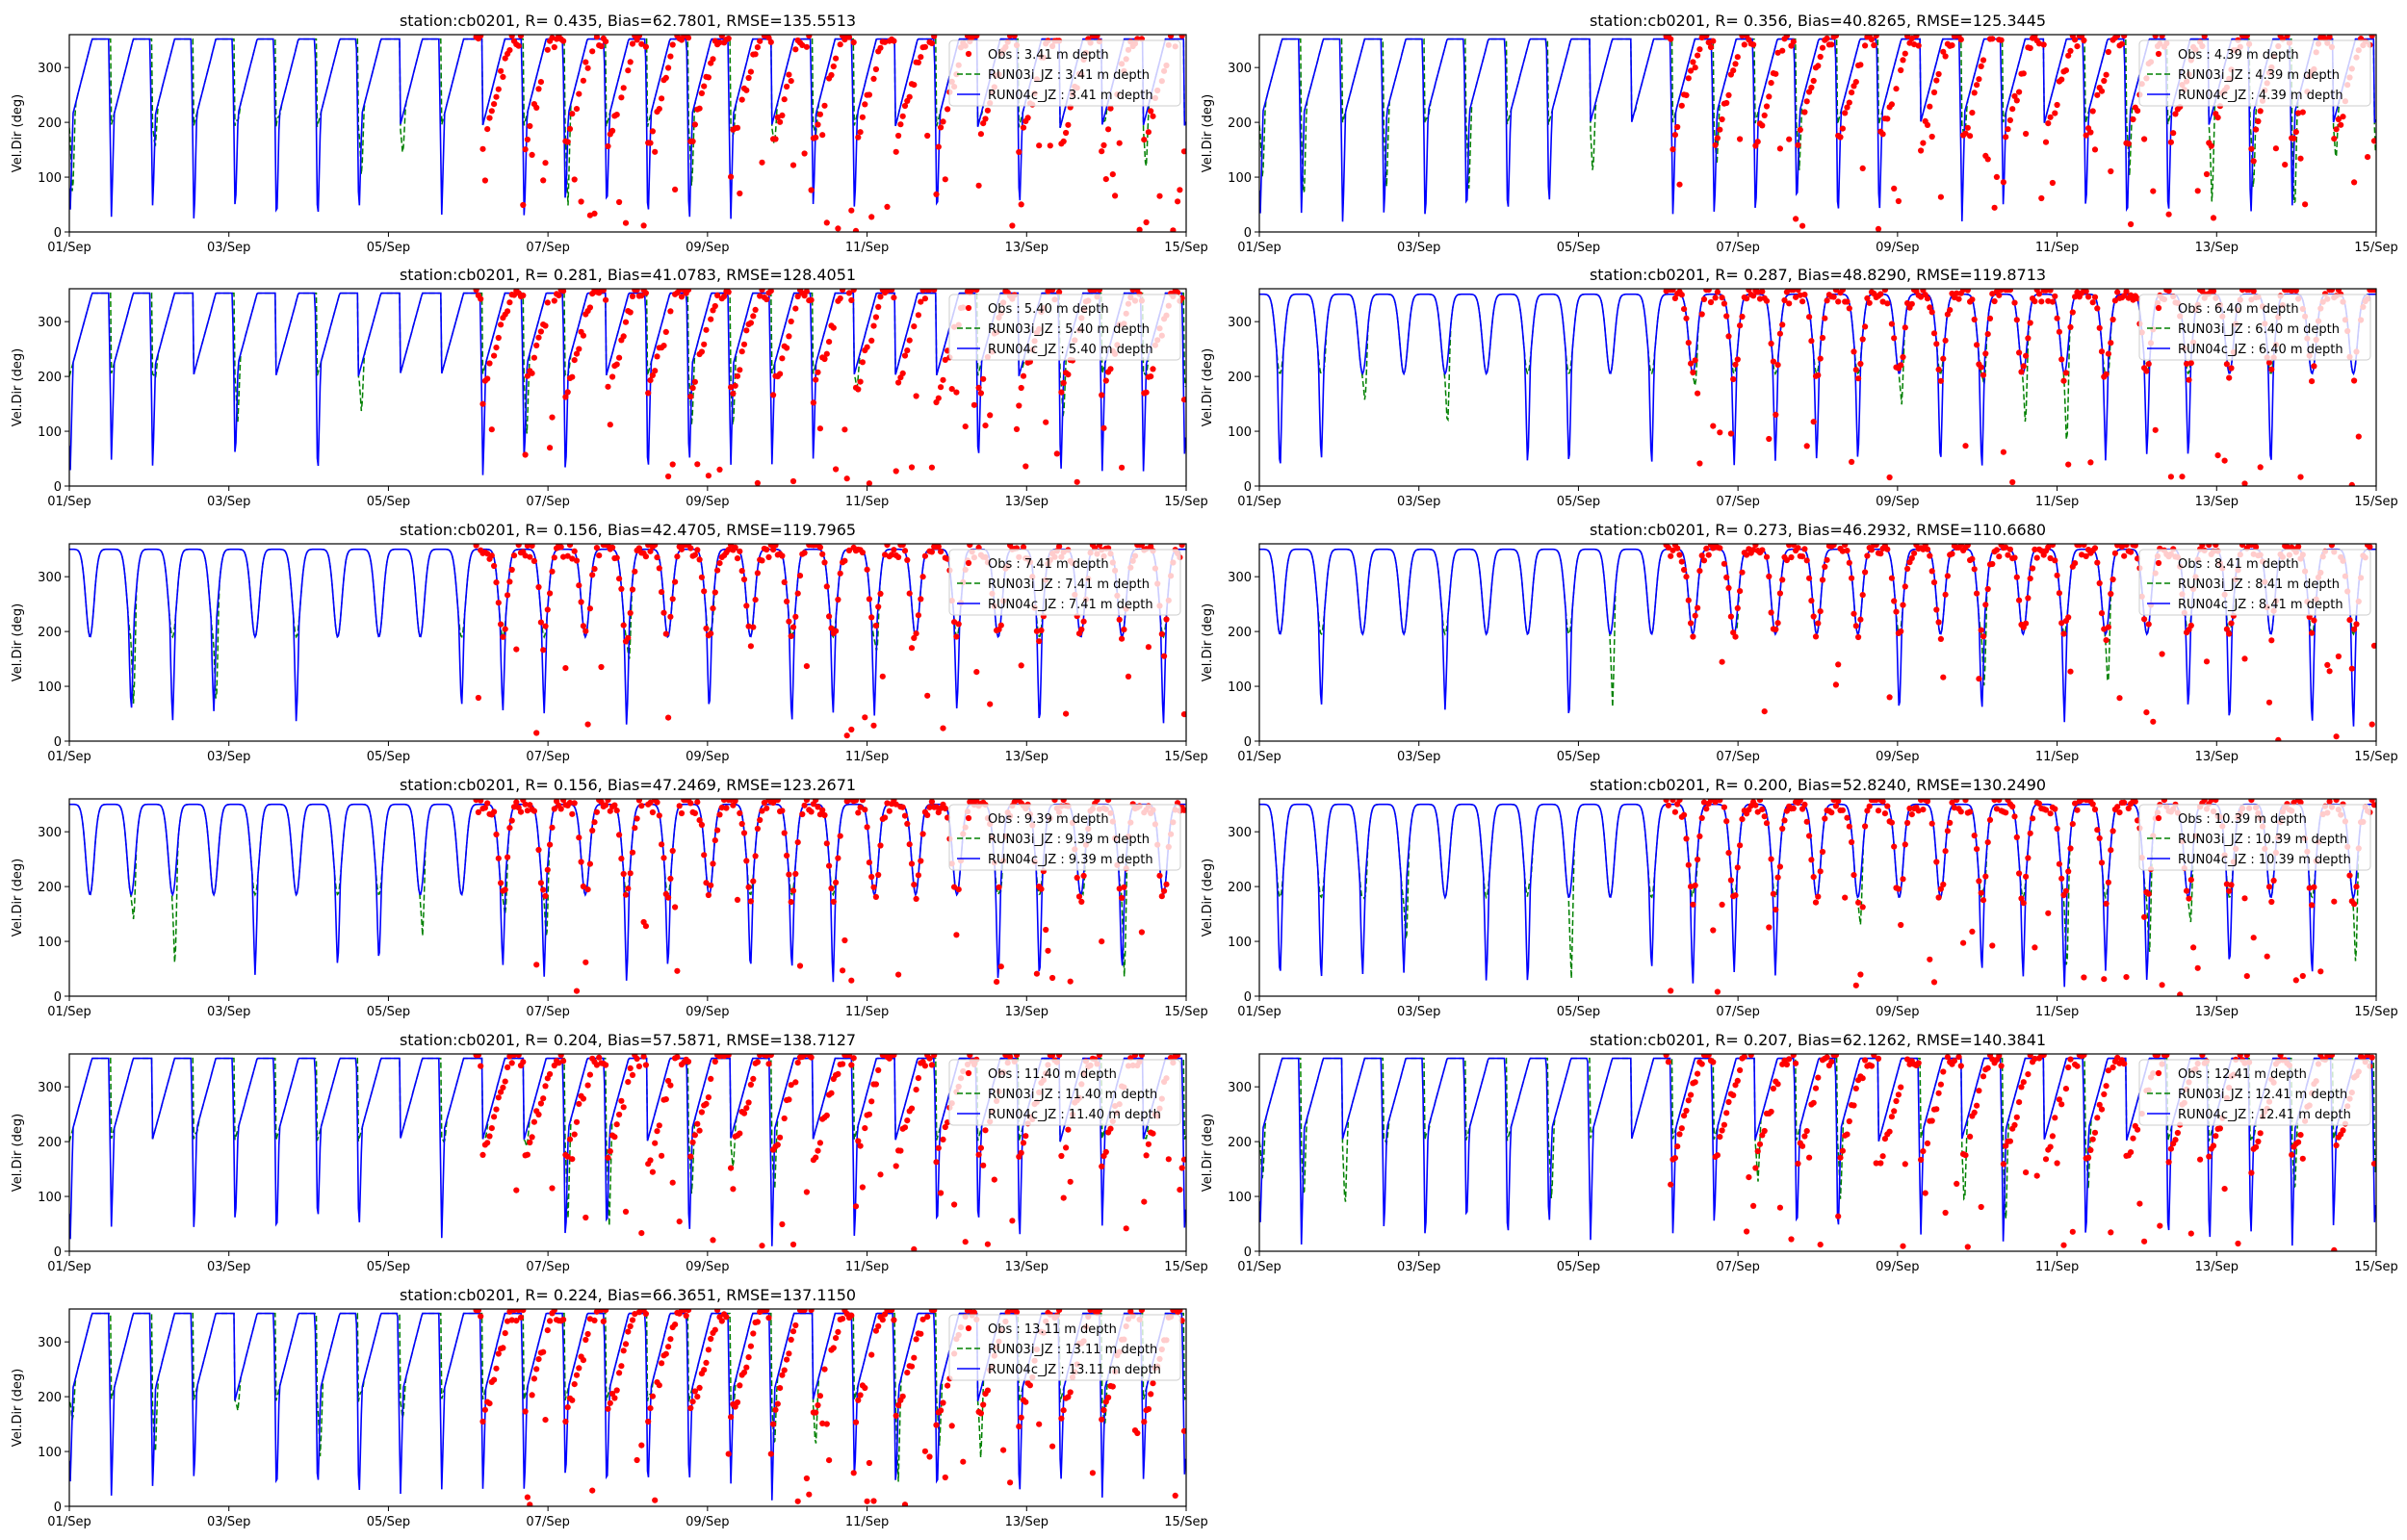  What do you see at coordinates (2158, 563) in the screenshot?
I see `legend-obs-marker` at bounding box center [2158, 563].